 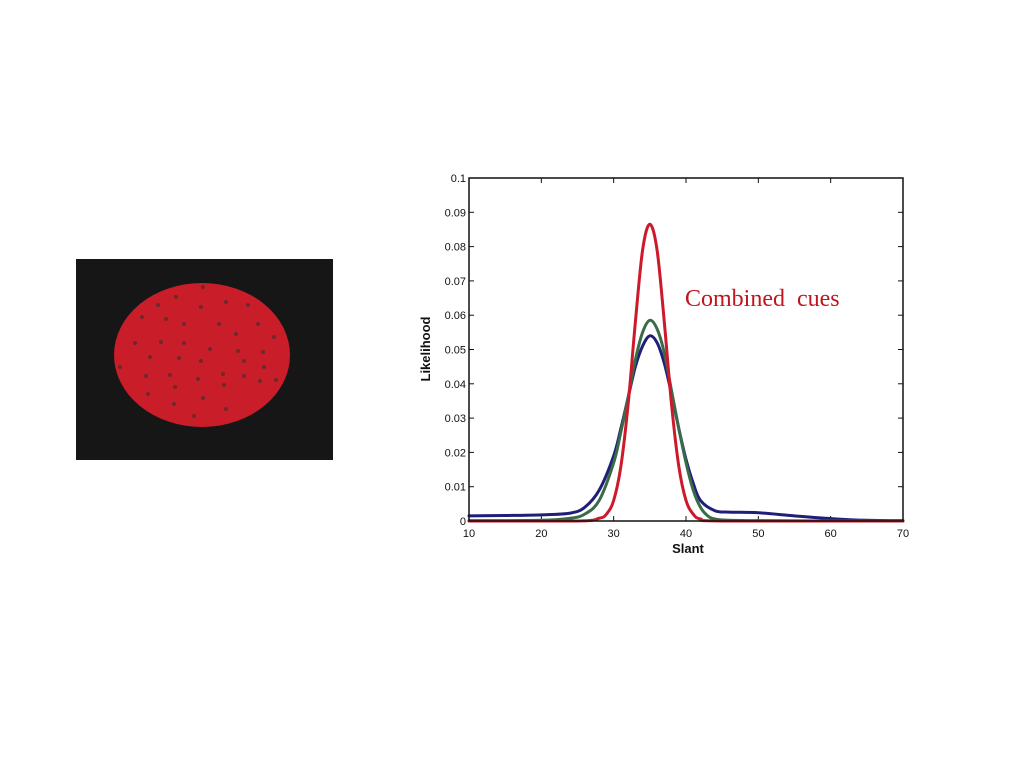 I want to click on slant-stimulus-image, so click(x=204, y=359).